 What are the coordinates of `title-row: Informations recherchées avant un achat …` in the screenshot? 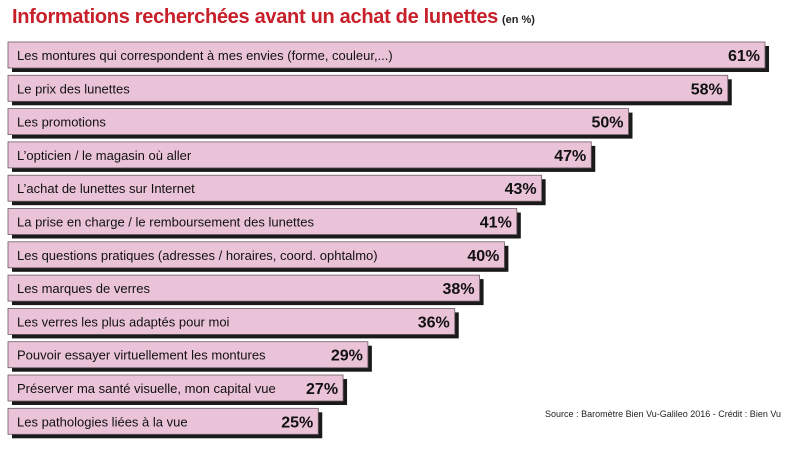 It's located at (273, 17).